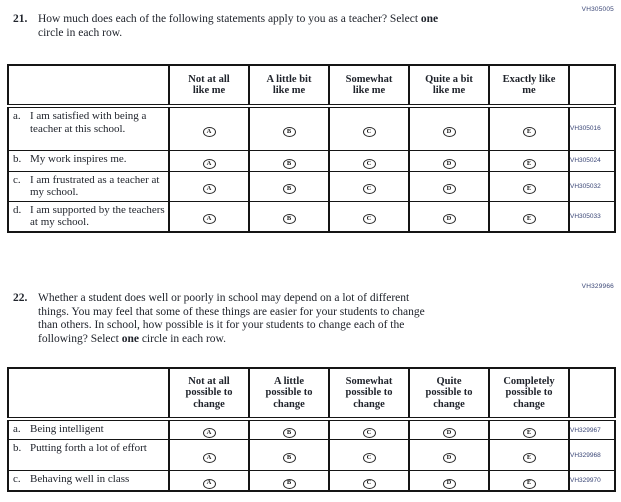 The height and width of the screenshot is (502, 621). I want to click on q22-row-b-option-cell: E, so click(529, 455).